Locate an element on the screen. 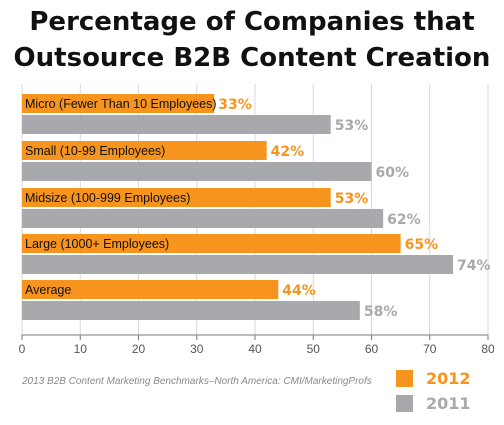 The image size is (504, 425). data-label-2012: 33% is located at coordinates (235, 105).